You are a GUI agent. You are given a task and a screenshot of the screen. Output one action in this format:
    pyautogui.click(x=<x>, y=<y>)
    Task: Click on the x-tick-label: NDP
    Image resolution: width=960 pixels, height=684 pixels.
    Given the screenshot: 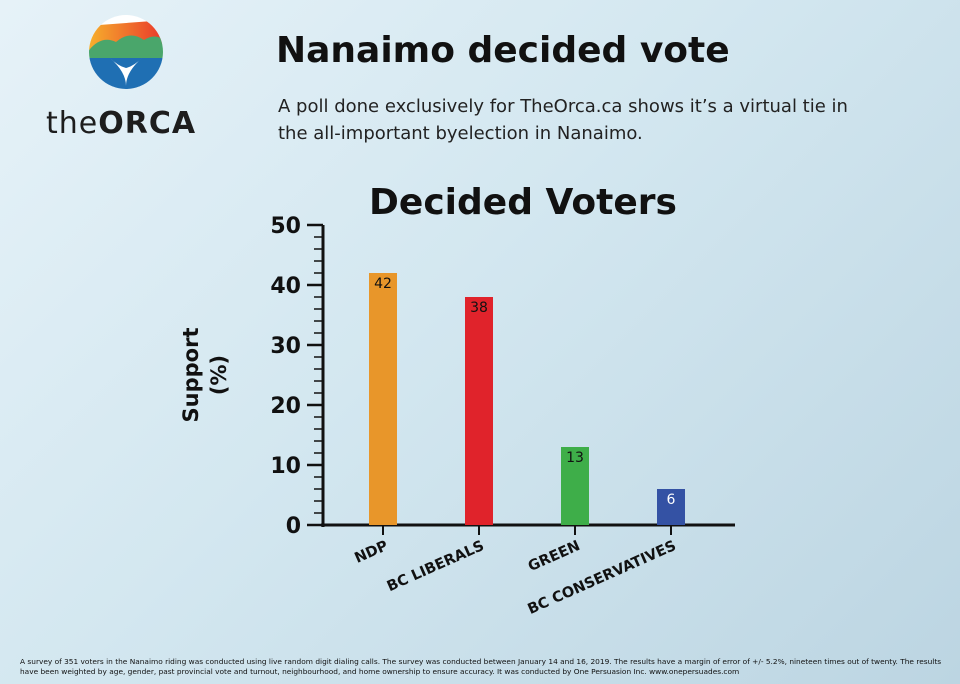 What is the action you would take?
    pyautogui.click(x=371, y=552)
    